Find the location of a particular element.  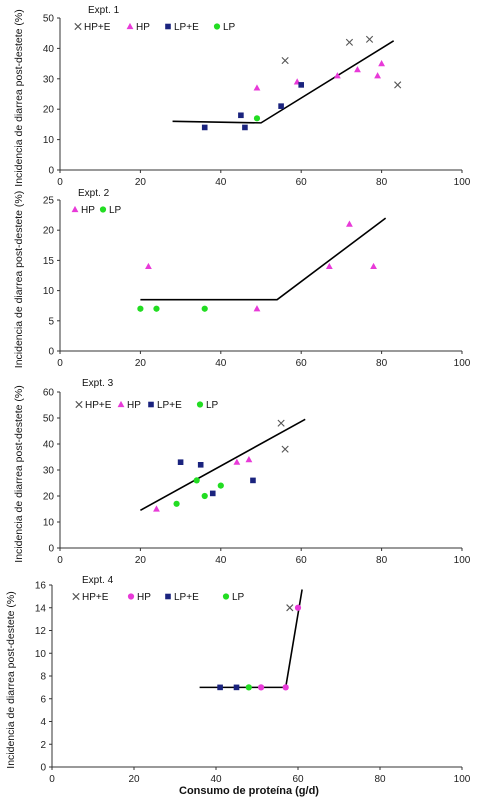

legend-label-lp: LP is located at coordinates (115, 210).